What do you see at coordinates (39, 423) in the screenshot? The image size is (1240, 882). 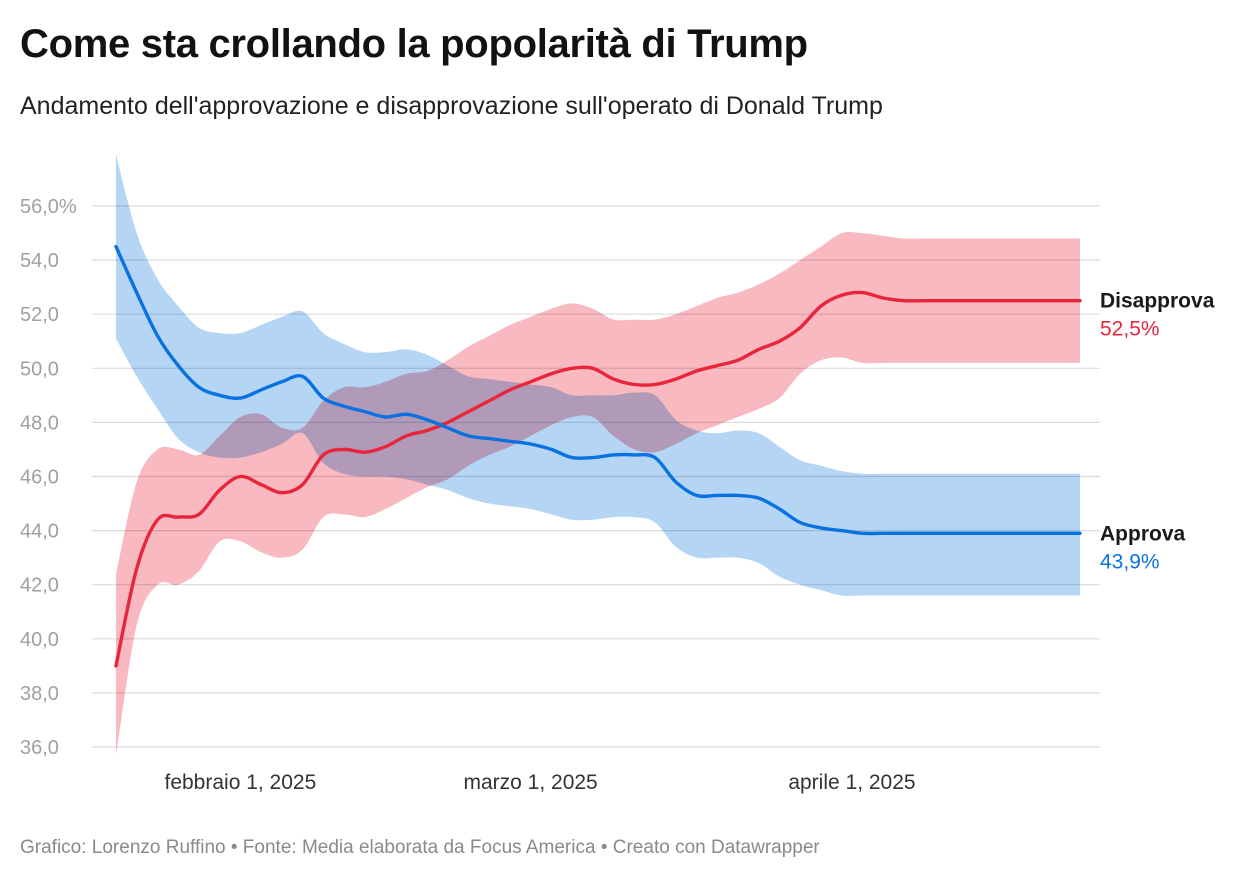 I see `y-tick-label: 48,0` at bounding box center [39, 423].